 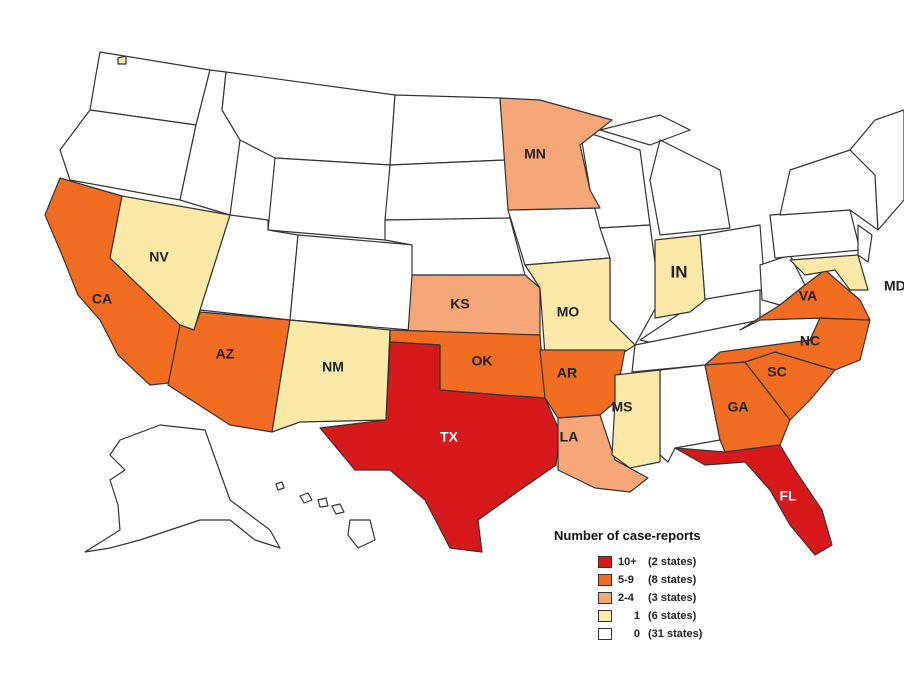 I want to click on state-fl, so click(x=753, y=500).